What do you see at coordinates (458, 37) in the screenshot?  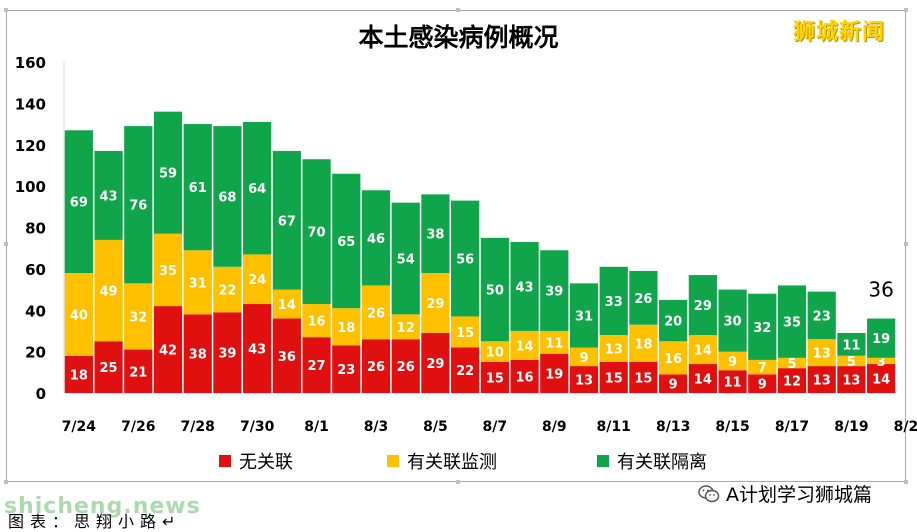 I see `chart-title: 本土感染病例概况` at bounding box center [458, 37].